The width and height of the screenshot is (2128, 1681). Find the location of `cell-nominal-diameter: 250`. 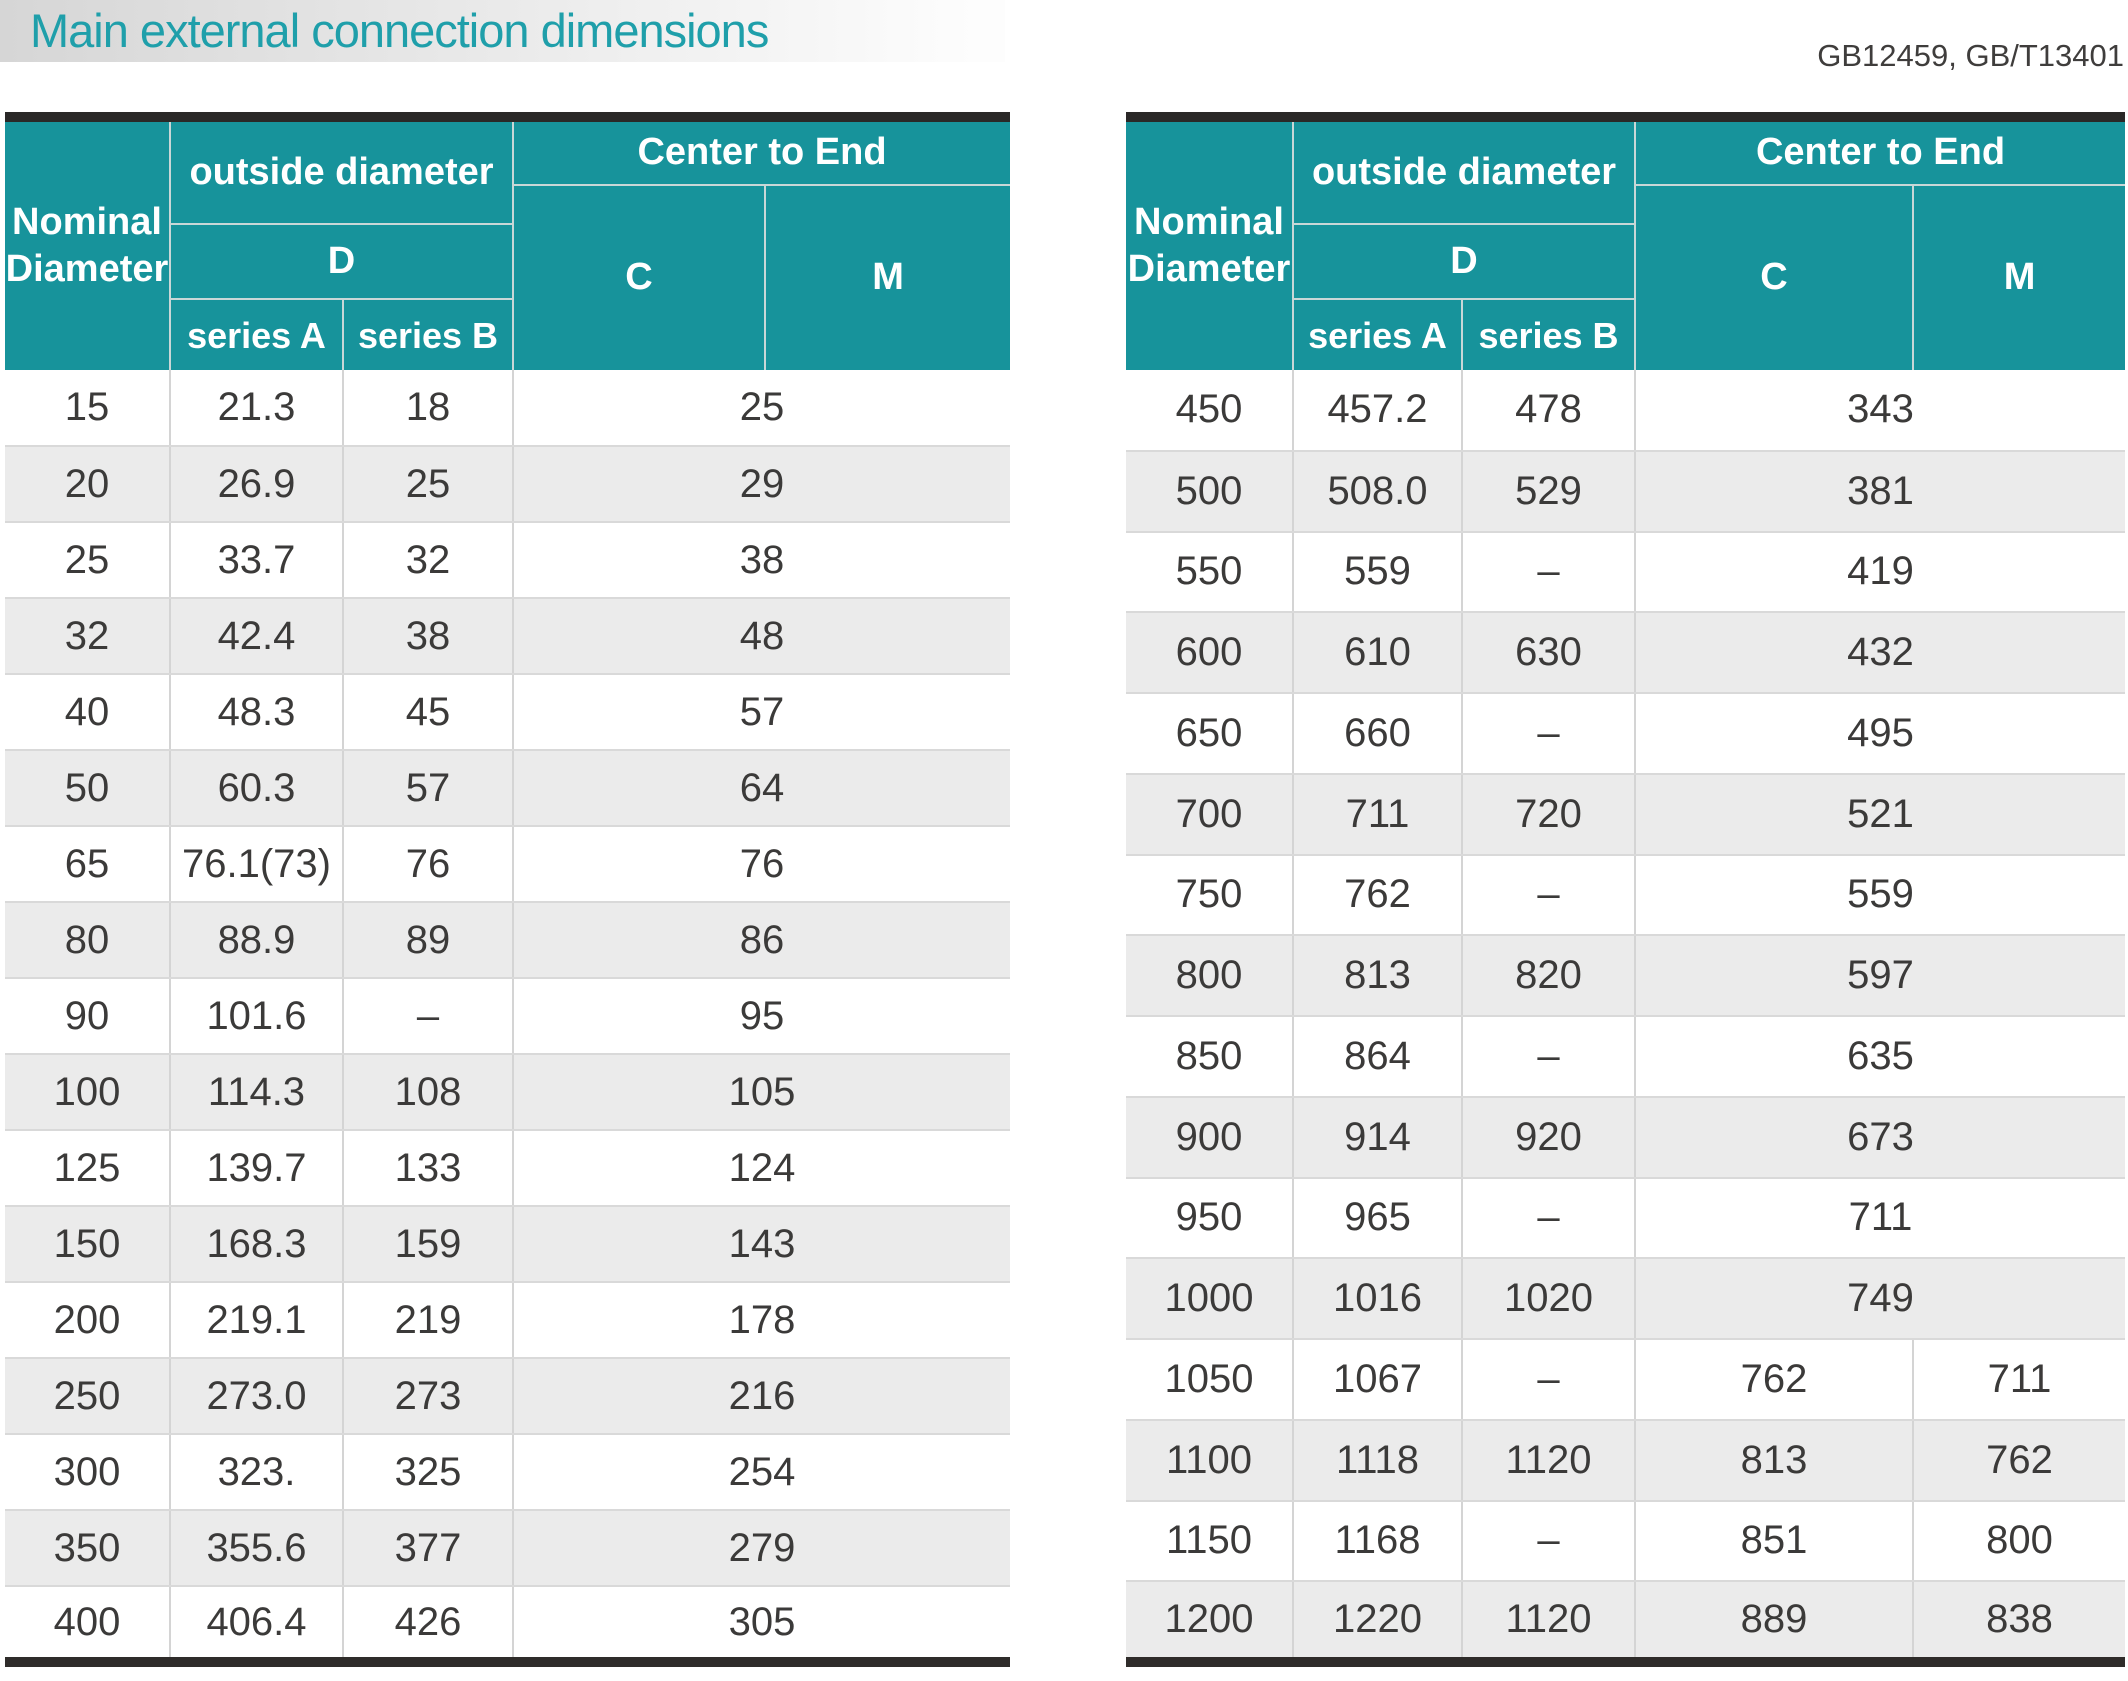

cell-nominal-diameter: 250 is located at coordinates (87, 1396).